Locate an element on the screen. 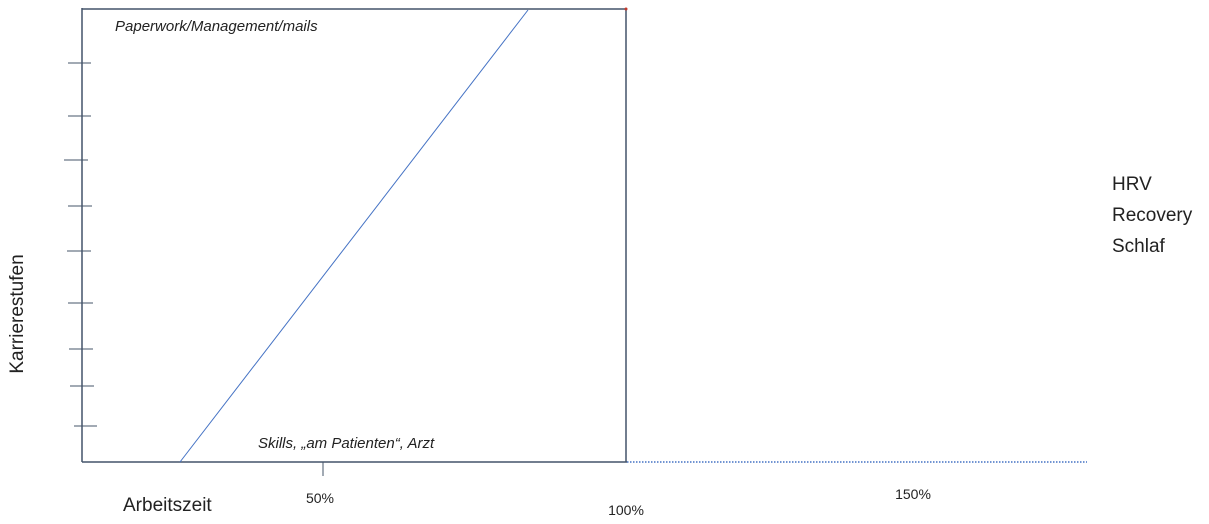 The height and width of the screenshot is (524, 1209). x-tick-label-150: 150% is located at coordinates (913, 494).